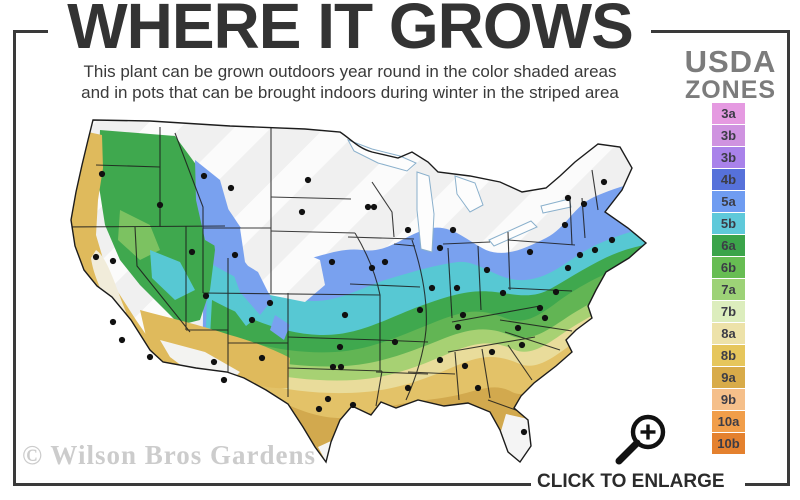 This screenshot has width=800, height=500. I want to click on legend-title-zones: ZONES, so click(730, 89).